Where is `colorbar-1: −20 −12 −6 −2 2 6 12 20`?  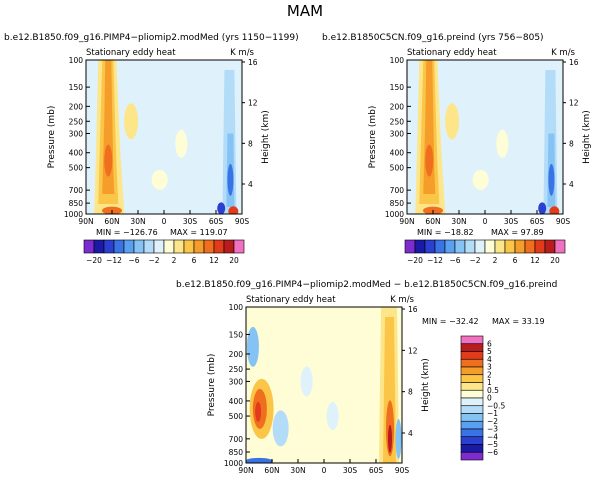
colorbar-1: −20 −12 −6 −2 2 6 12 20 is located at coordinates (164, 252).